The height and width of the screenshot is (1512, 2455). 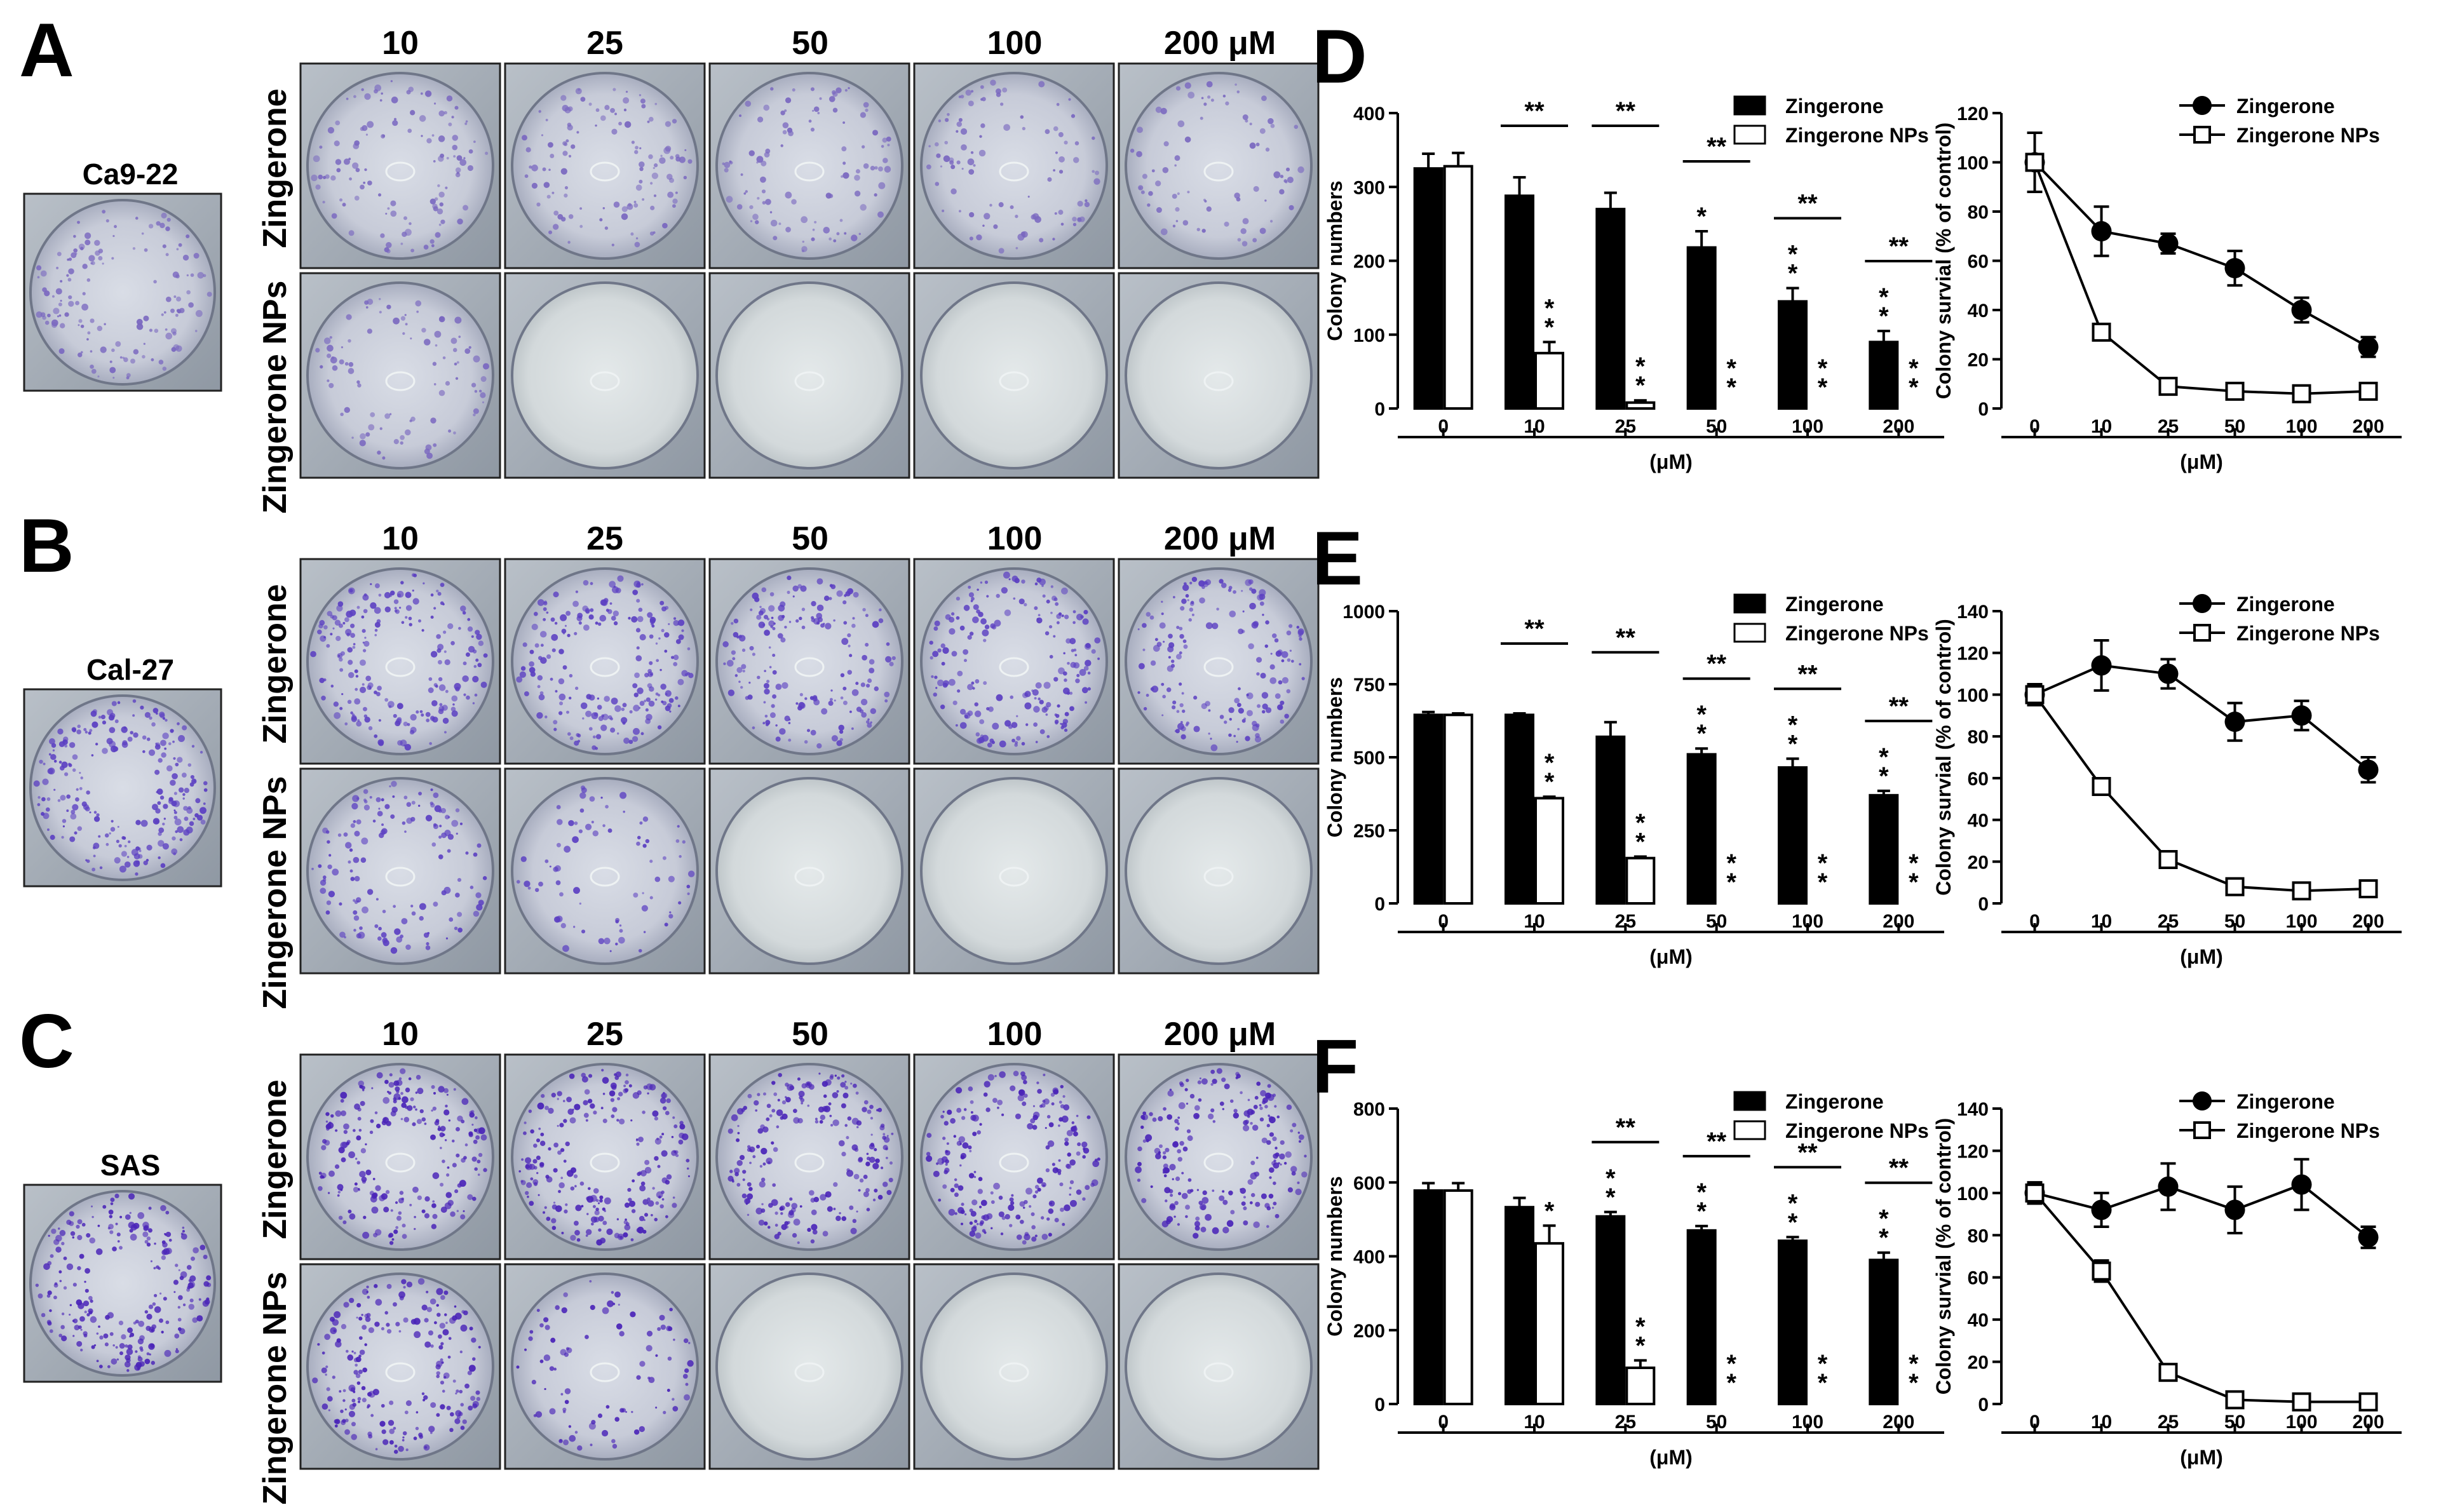 I want to click on y-tick-label: 140, so click(x=1973, y=1109).